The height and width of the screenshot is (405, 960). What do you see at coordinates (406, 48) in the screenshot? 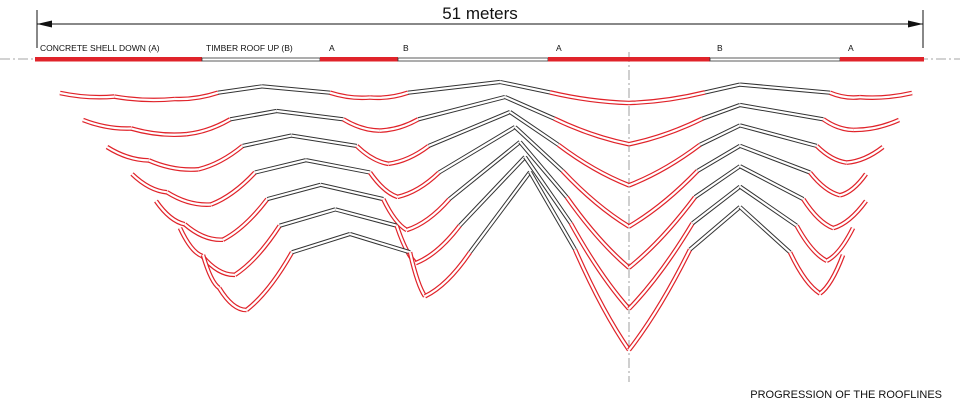
I see `legend-segment-label: B` at bounding box center [406, 48].